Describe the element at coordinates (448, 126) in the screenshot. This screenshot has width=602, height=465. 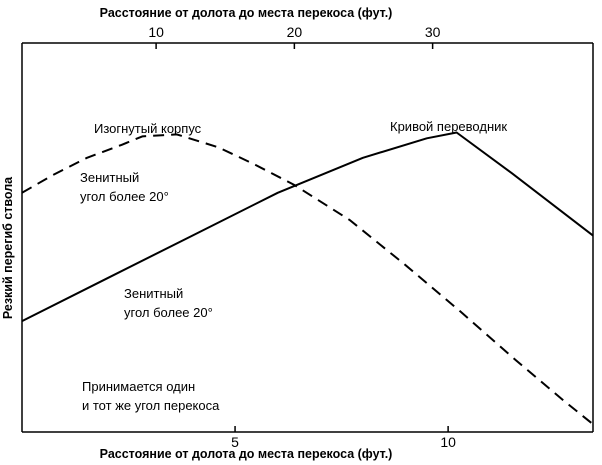
I see `annotation-bent-sub: Кривой переводник` at that location.